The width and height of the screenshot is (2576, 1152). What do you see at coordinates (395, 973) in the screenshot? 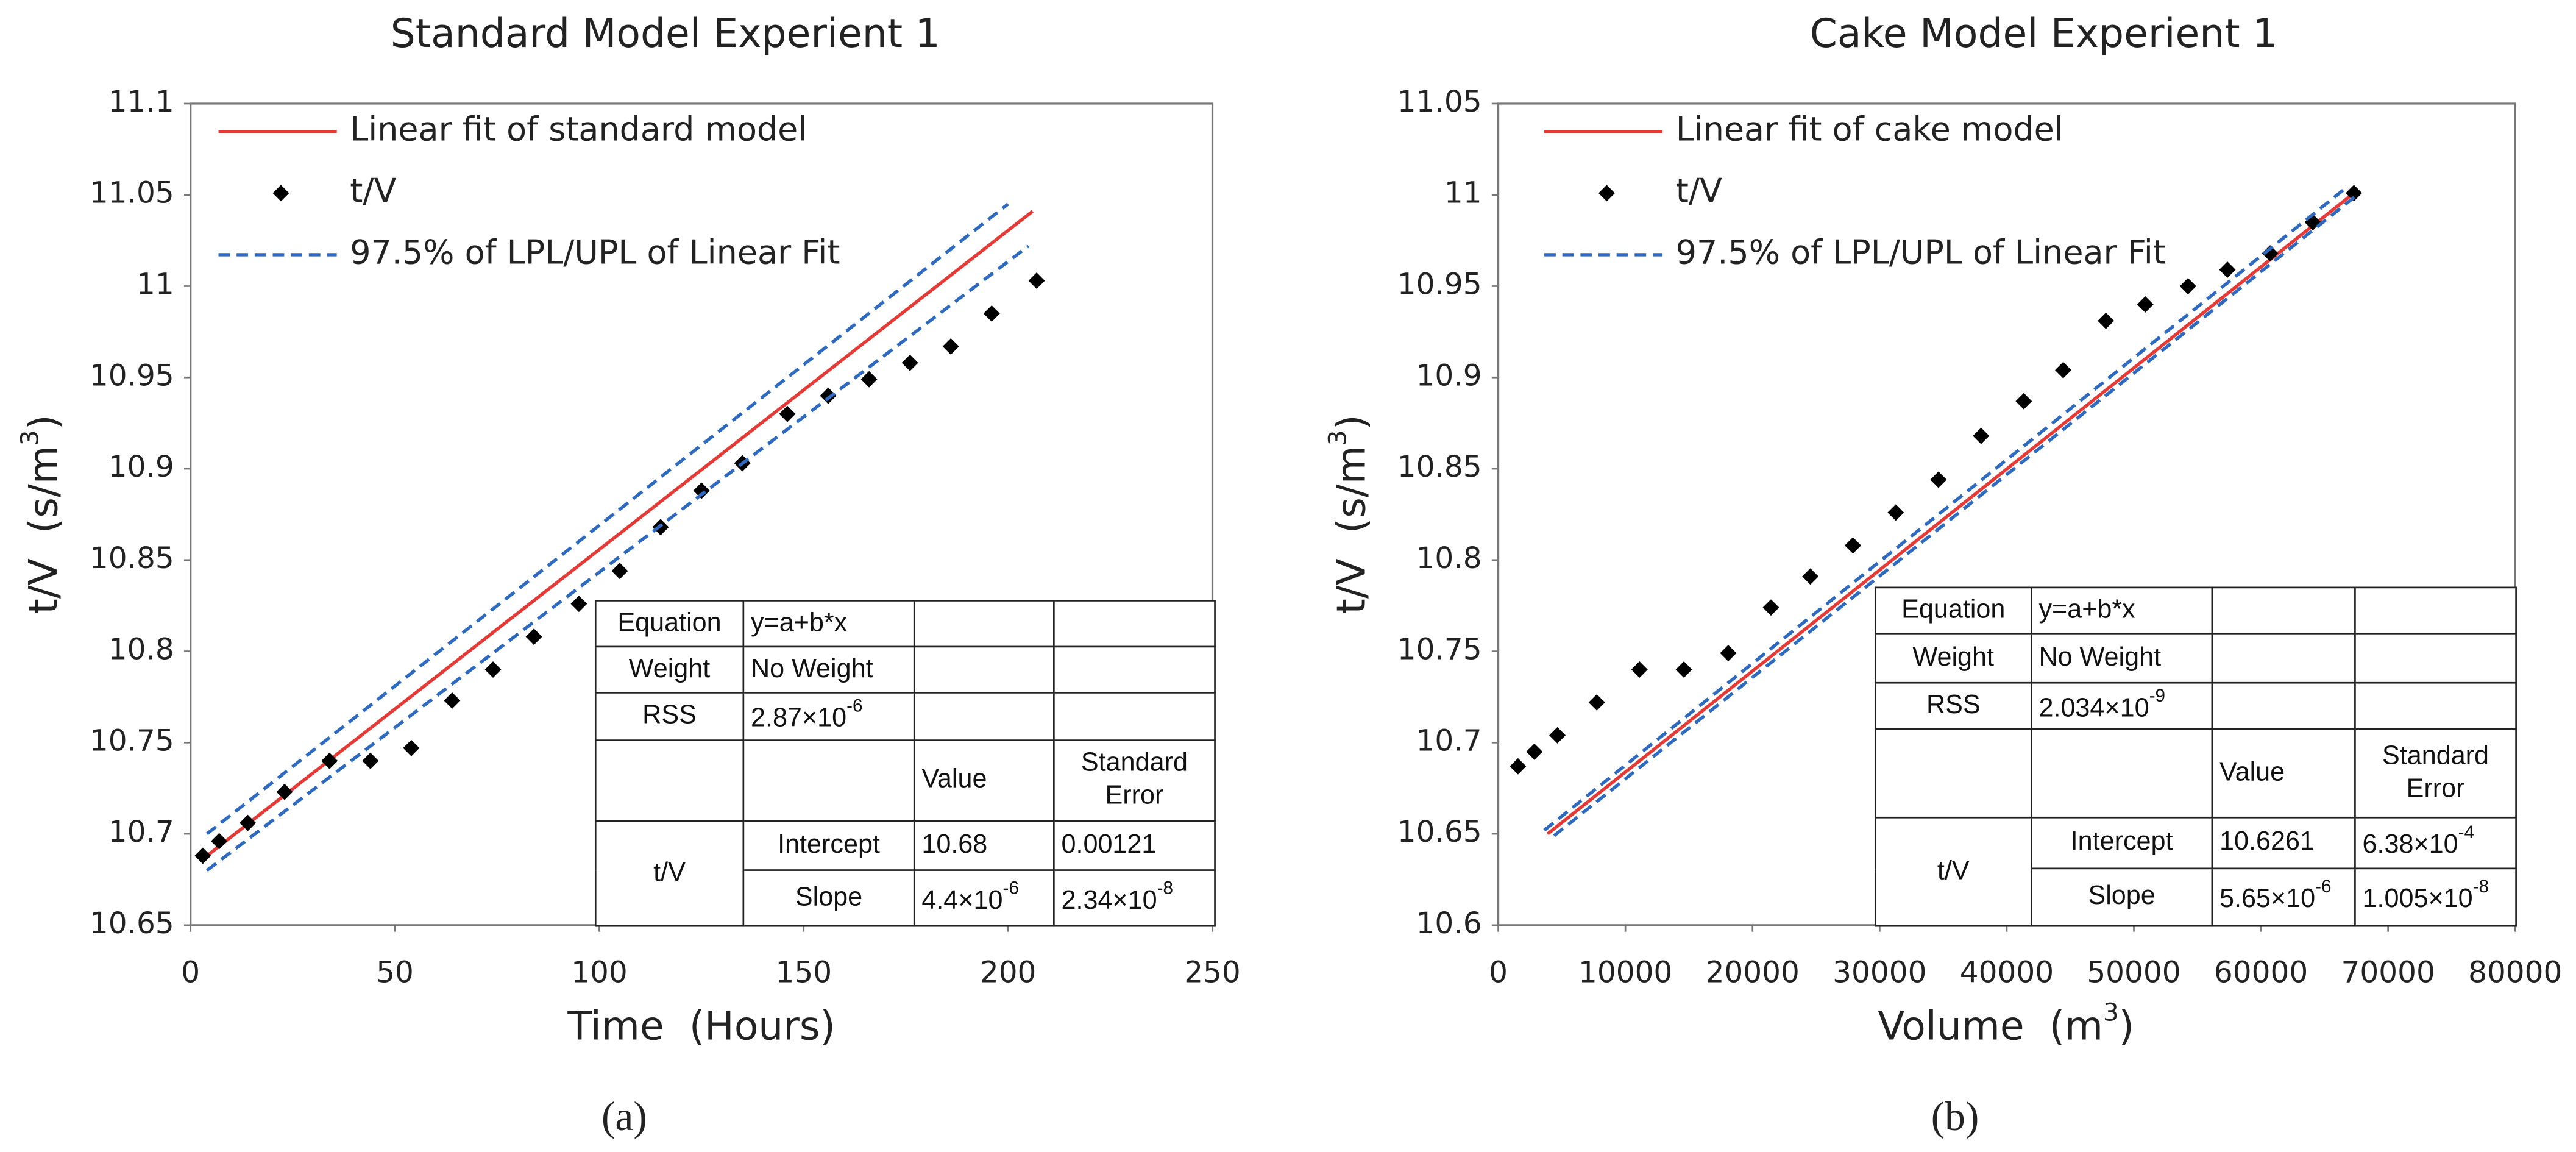
I see `x-tick-label: 50` at bounding box center [395, 973].